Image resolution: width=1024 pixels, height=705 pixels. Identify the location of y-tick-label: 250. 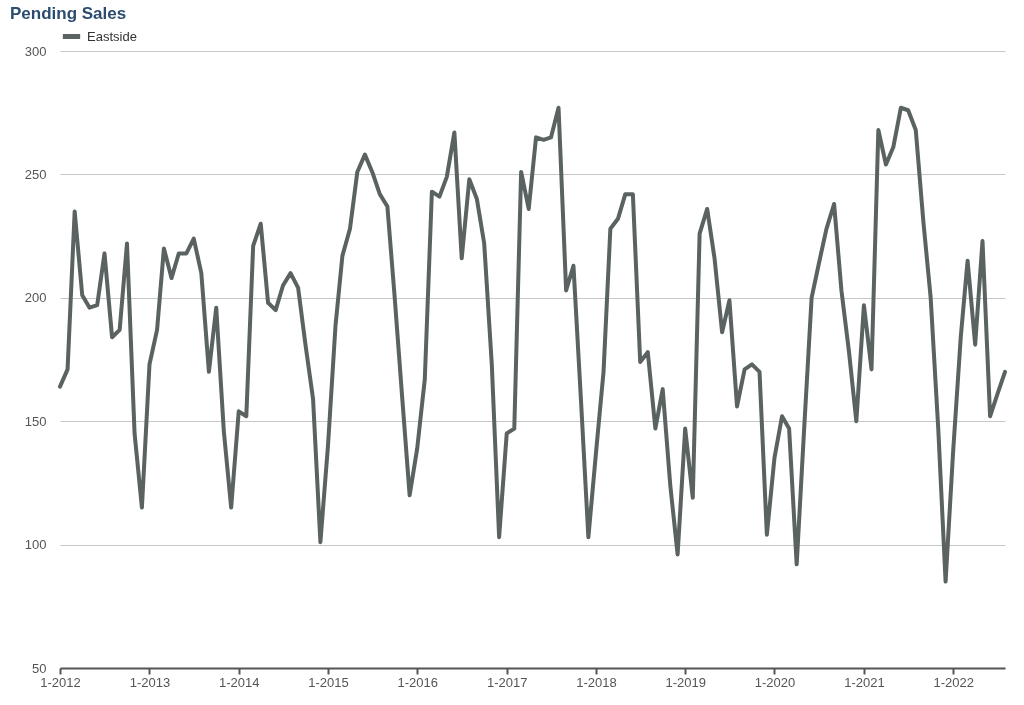
(35, 174).